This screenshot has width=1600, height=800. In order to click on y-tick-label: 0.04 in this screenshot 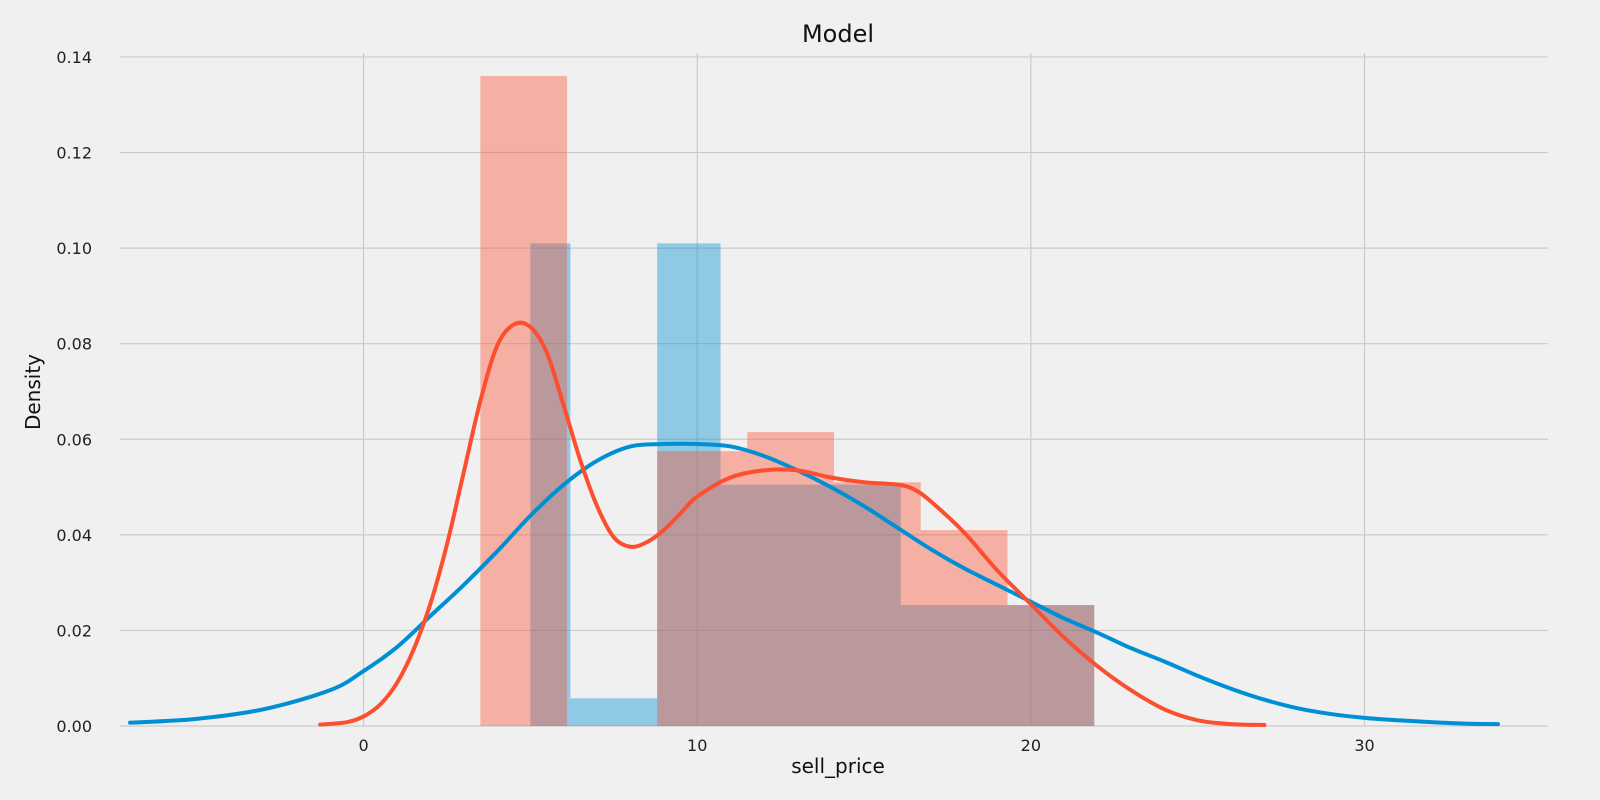, I will do `click(74, 535)`.